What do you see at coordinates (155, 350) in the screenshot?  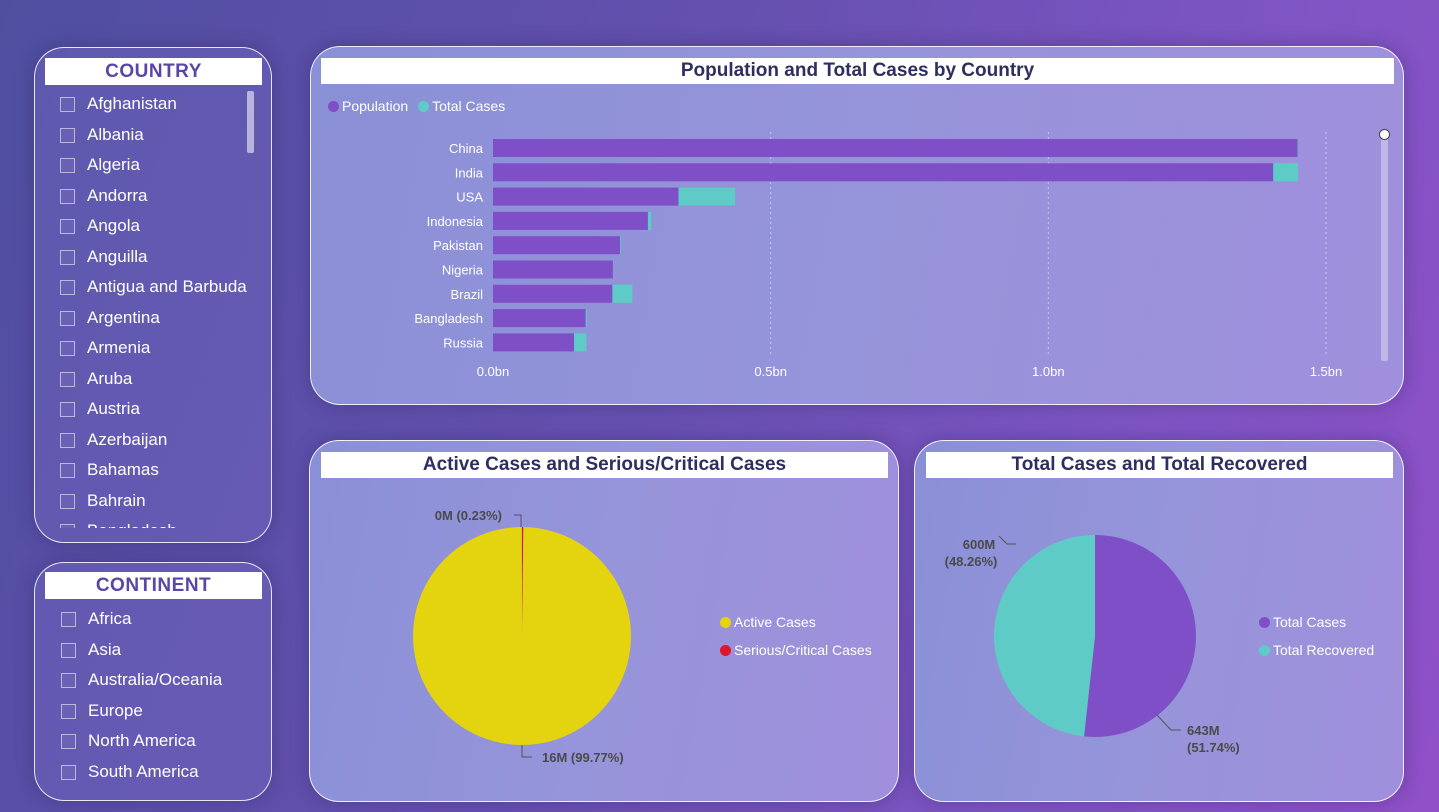 I see `country-item: Armenia` at bounding box center [155, 350].